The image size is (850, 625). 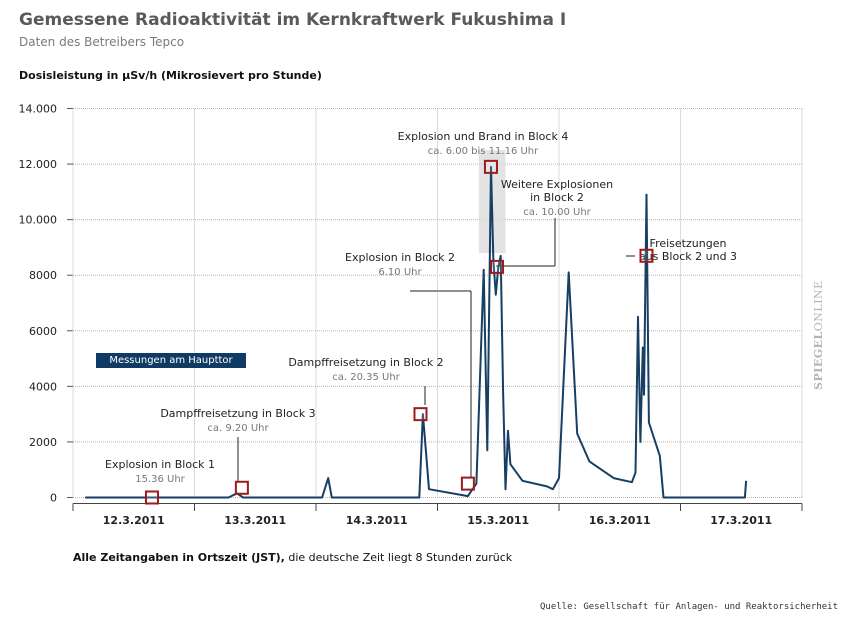 What do you see at coordinates (365, 362) in the screenshot?
I see `annotation-title: Dampffreisetzung in Block 2` at bounding box center [365, 362].